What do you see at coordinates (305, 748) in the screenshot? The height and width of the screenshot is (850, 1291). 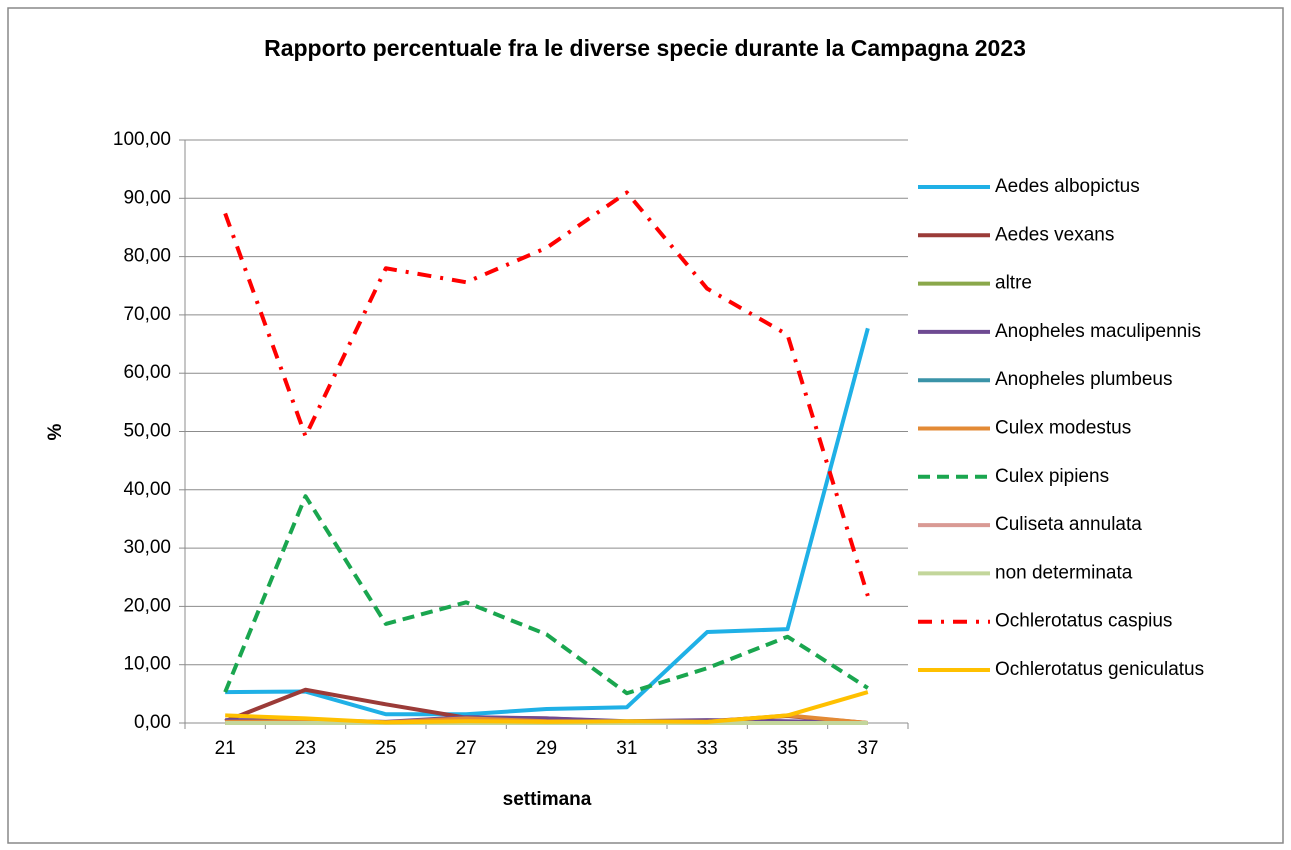 I see `x-tick-label: 23` at bounding box center [305, 748].